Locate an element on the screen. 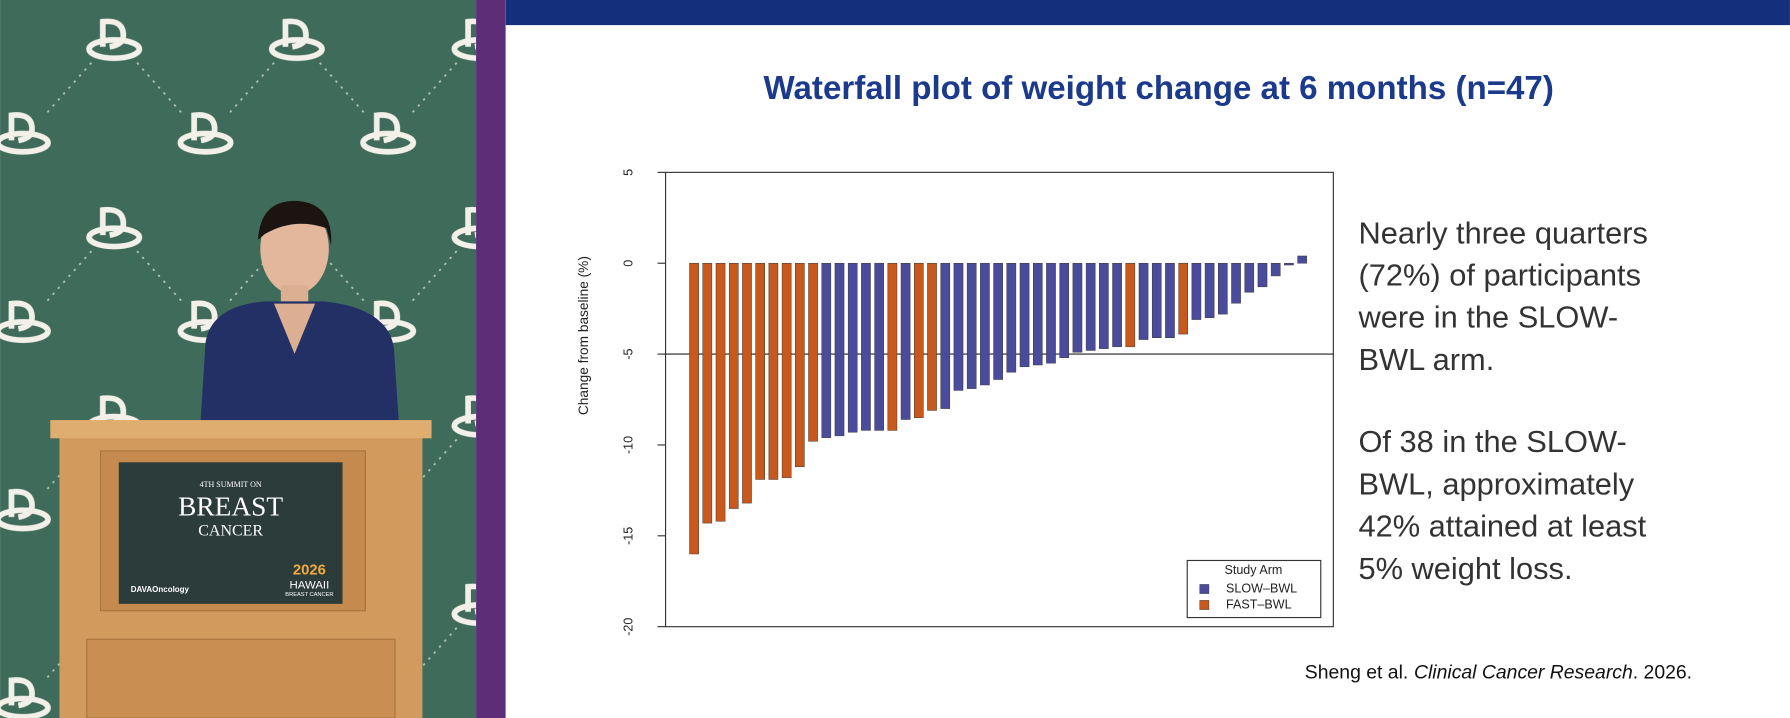 The height and width of the screenshot is (718, 1790). y-tick-label: -10 is located at coordinates (628, 445).